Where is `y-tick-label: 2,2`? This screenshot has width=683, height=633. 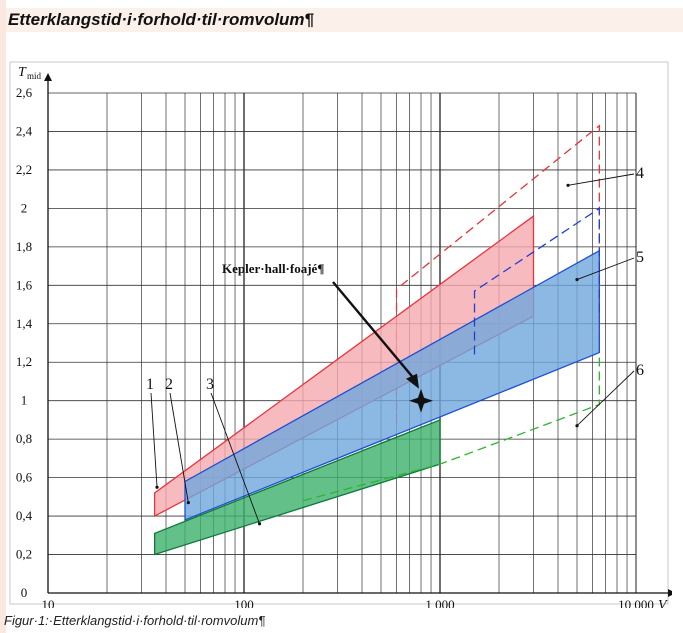 y-tick-label: 2,2 is located at coordinates (24, 169).